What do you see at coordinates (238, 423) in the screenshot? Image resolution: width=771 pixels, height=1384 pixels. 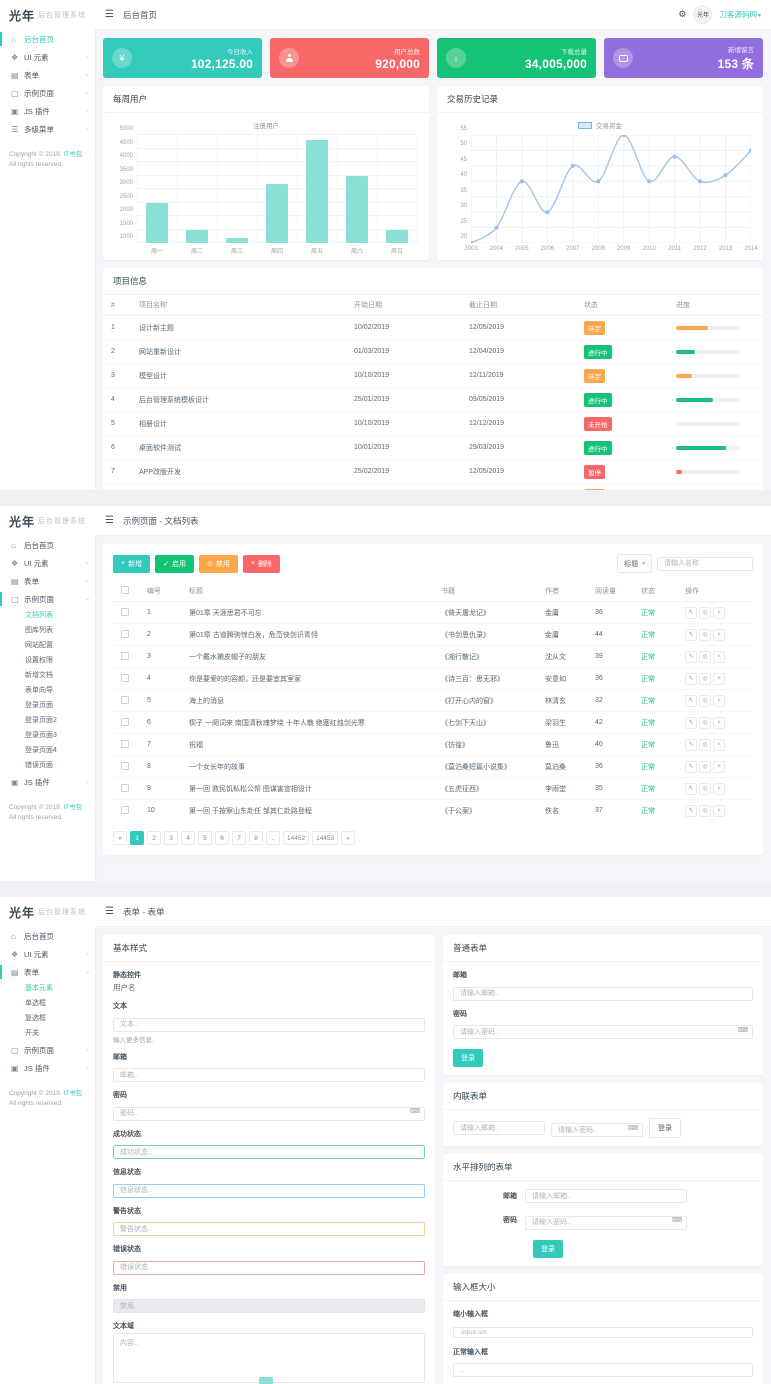 I see `project-name: 相册设计` at bounding box center [238, 423].